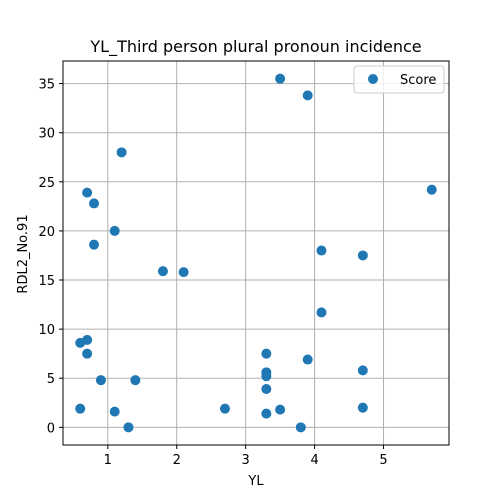 The height and width of the screenshot is (500, 500). Describe the element at coordinates (246, 460) in the screenshot. I see `x-tick-label: 3` at that location.